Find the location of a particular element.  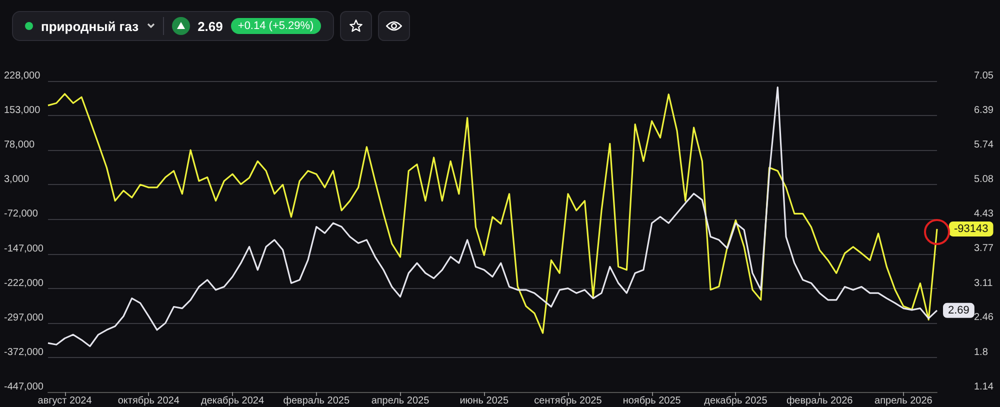

x-tick-label: апрель 2026 is located at coordinates (903, 401).